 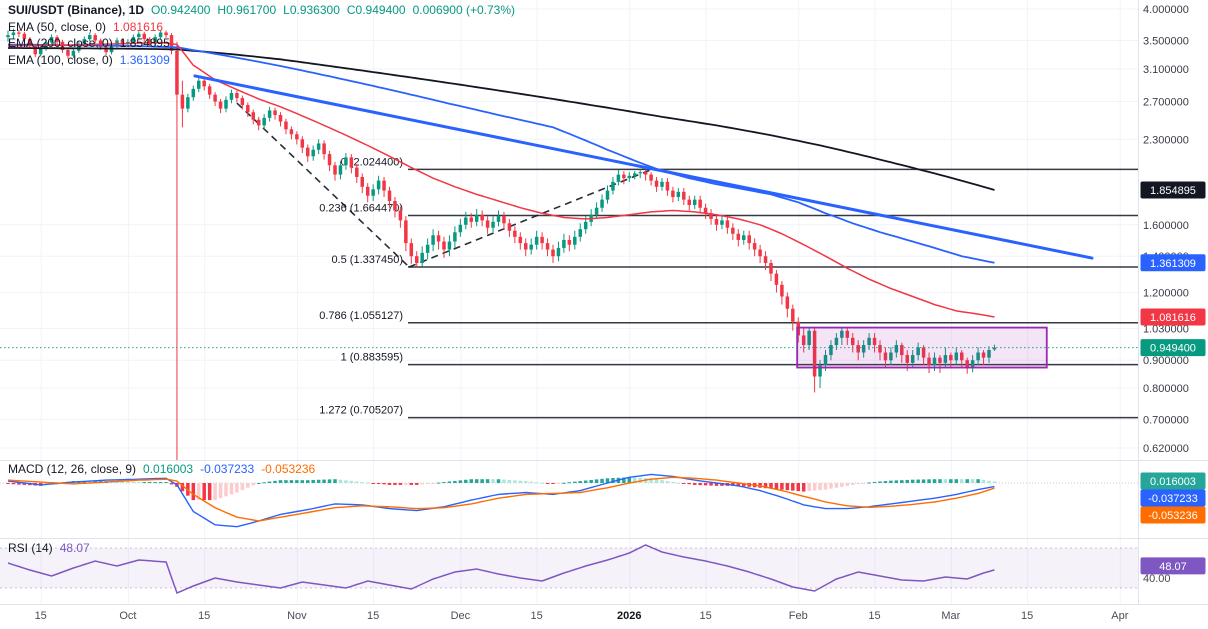 What do you see at coordinates (89, 60) in the screenshot?
I see `ema100-legend-row: EMA (100, close, 0) 1.361309` at bounding box center [89, 60].